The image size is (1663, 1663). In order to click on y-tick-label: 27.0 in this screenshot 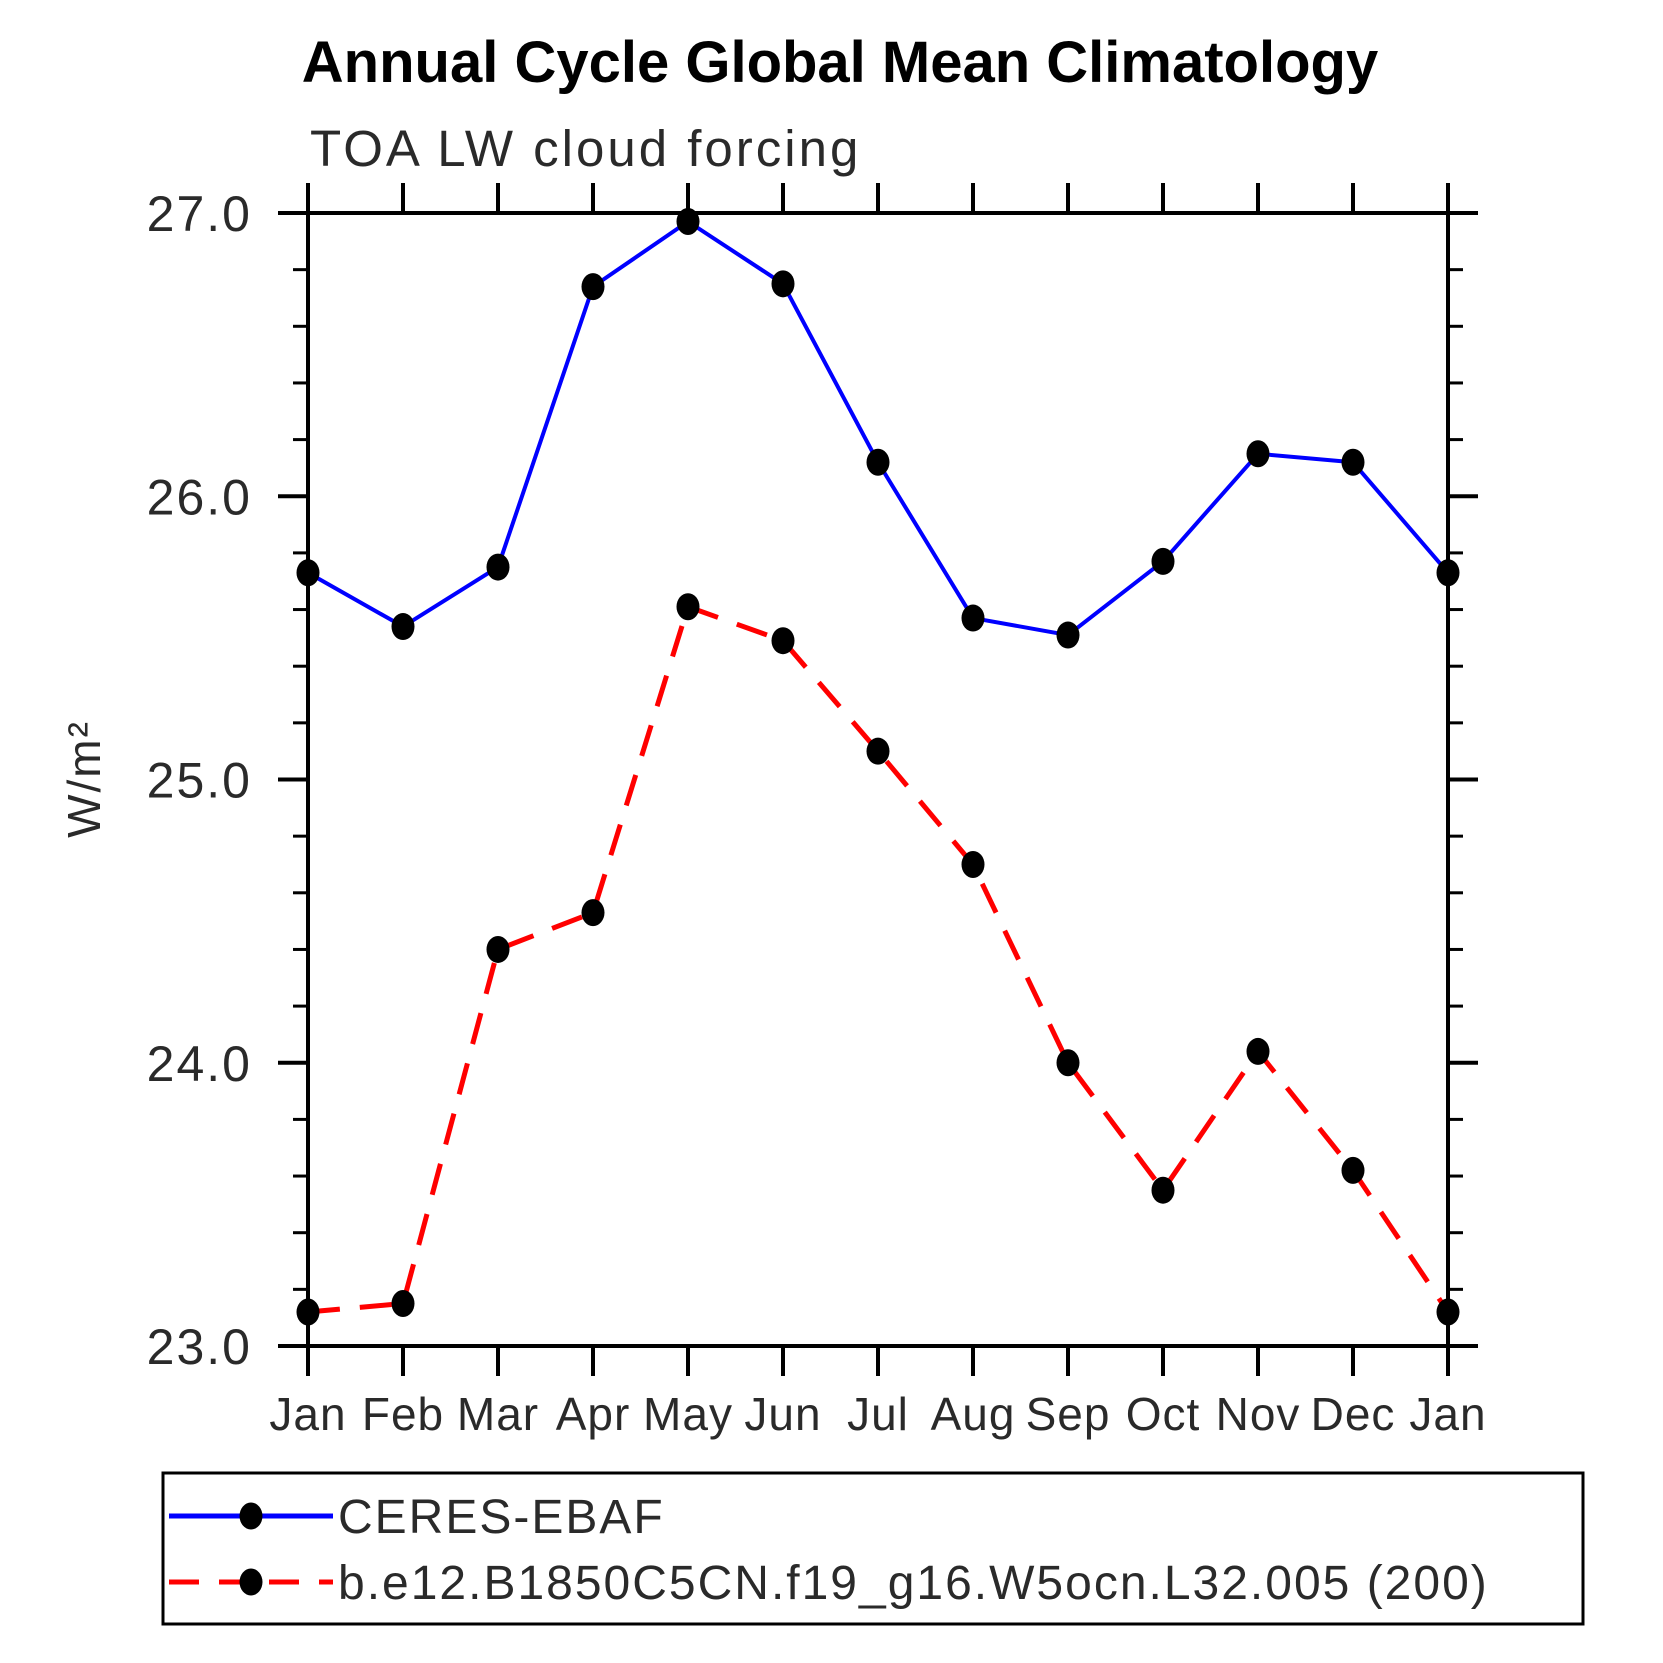, I will do `click(199, 214)`.